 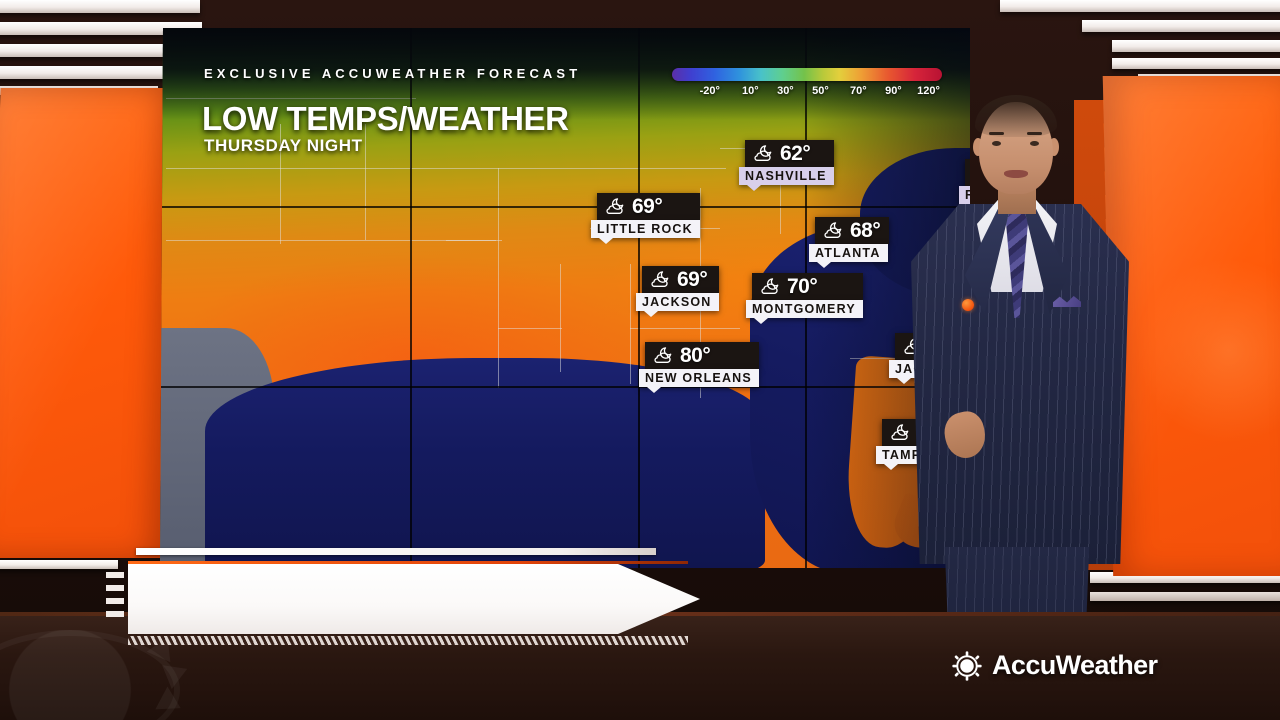 I want to click on lower-third-top-bar, so click(x=396, y=551).